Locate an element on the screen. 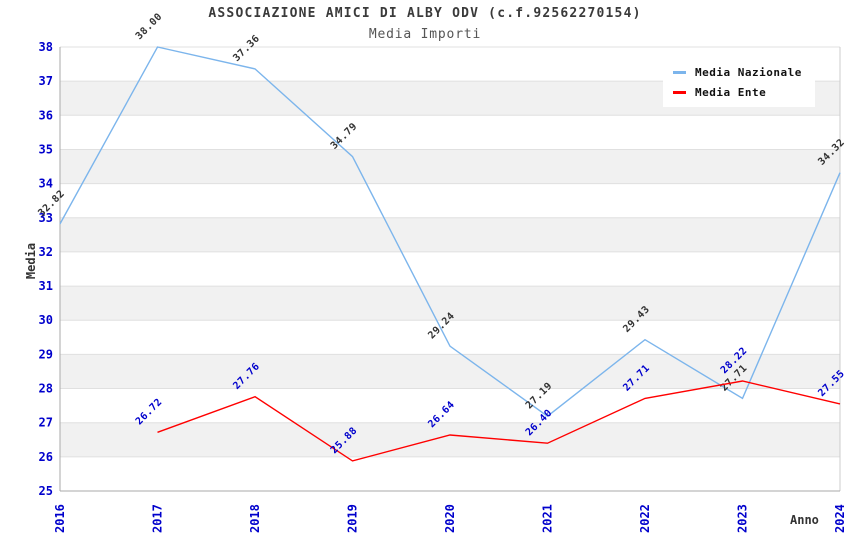  svg-text: 33 is located at coordinates (46, 218).